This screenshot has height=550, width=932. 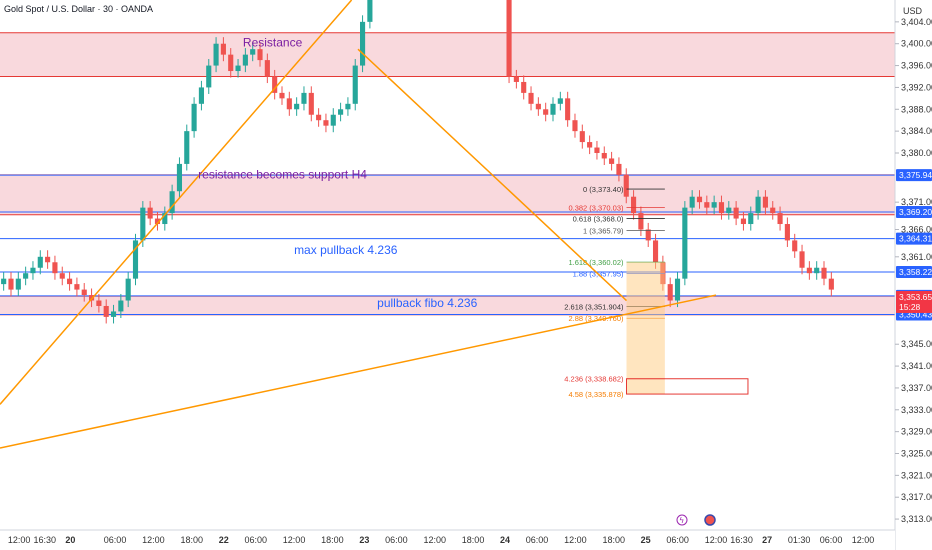 I want to click on annotation-2: max pullback 4.236, so click(x=346, y=250).